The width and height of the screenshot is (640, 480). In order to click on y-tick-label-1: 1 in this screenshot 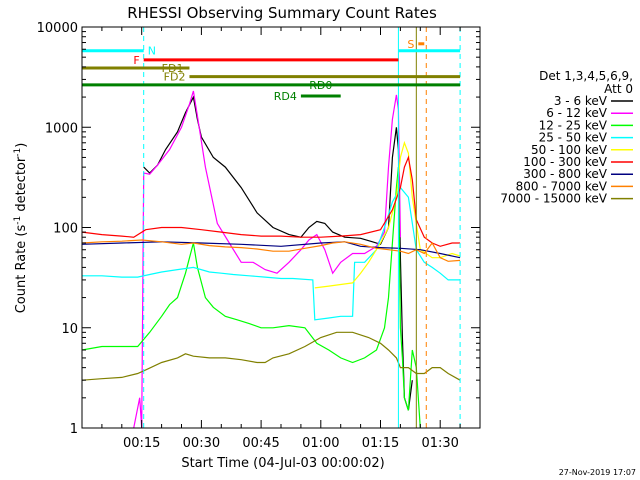, I will do `click(74, 429)`.